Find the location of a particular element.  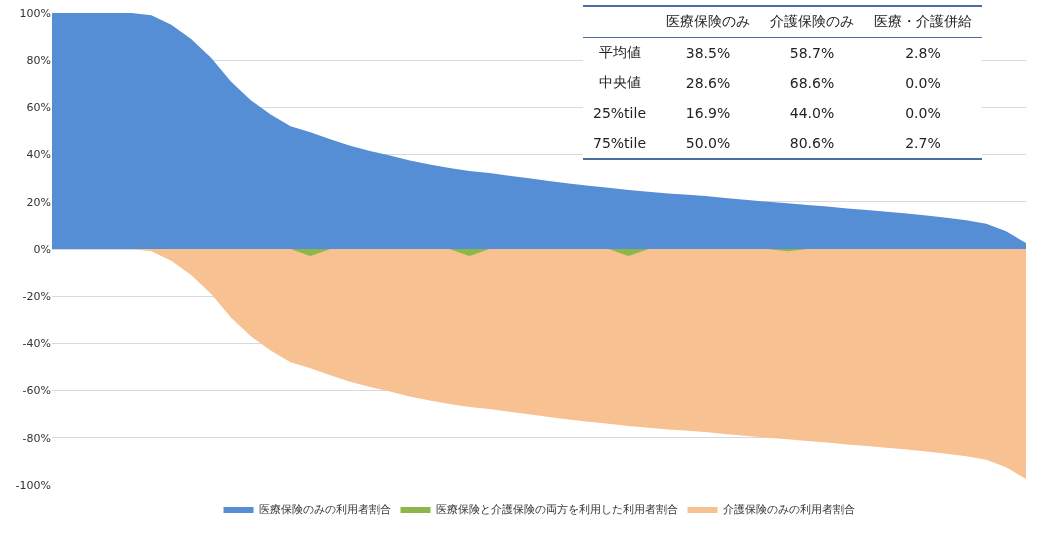

legend-label: 介護保険のみの利用者割合 is located at coordinates (788, 510).